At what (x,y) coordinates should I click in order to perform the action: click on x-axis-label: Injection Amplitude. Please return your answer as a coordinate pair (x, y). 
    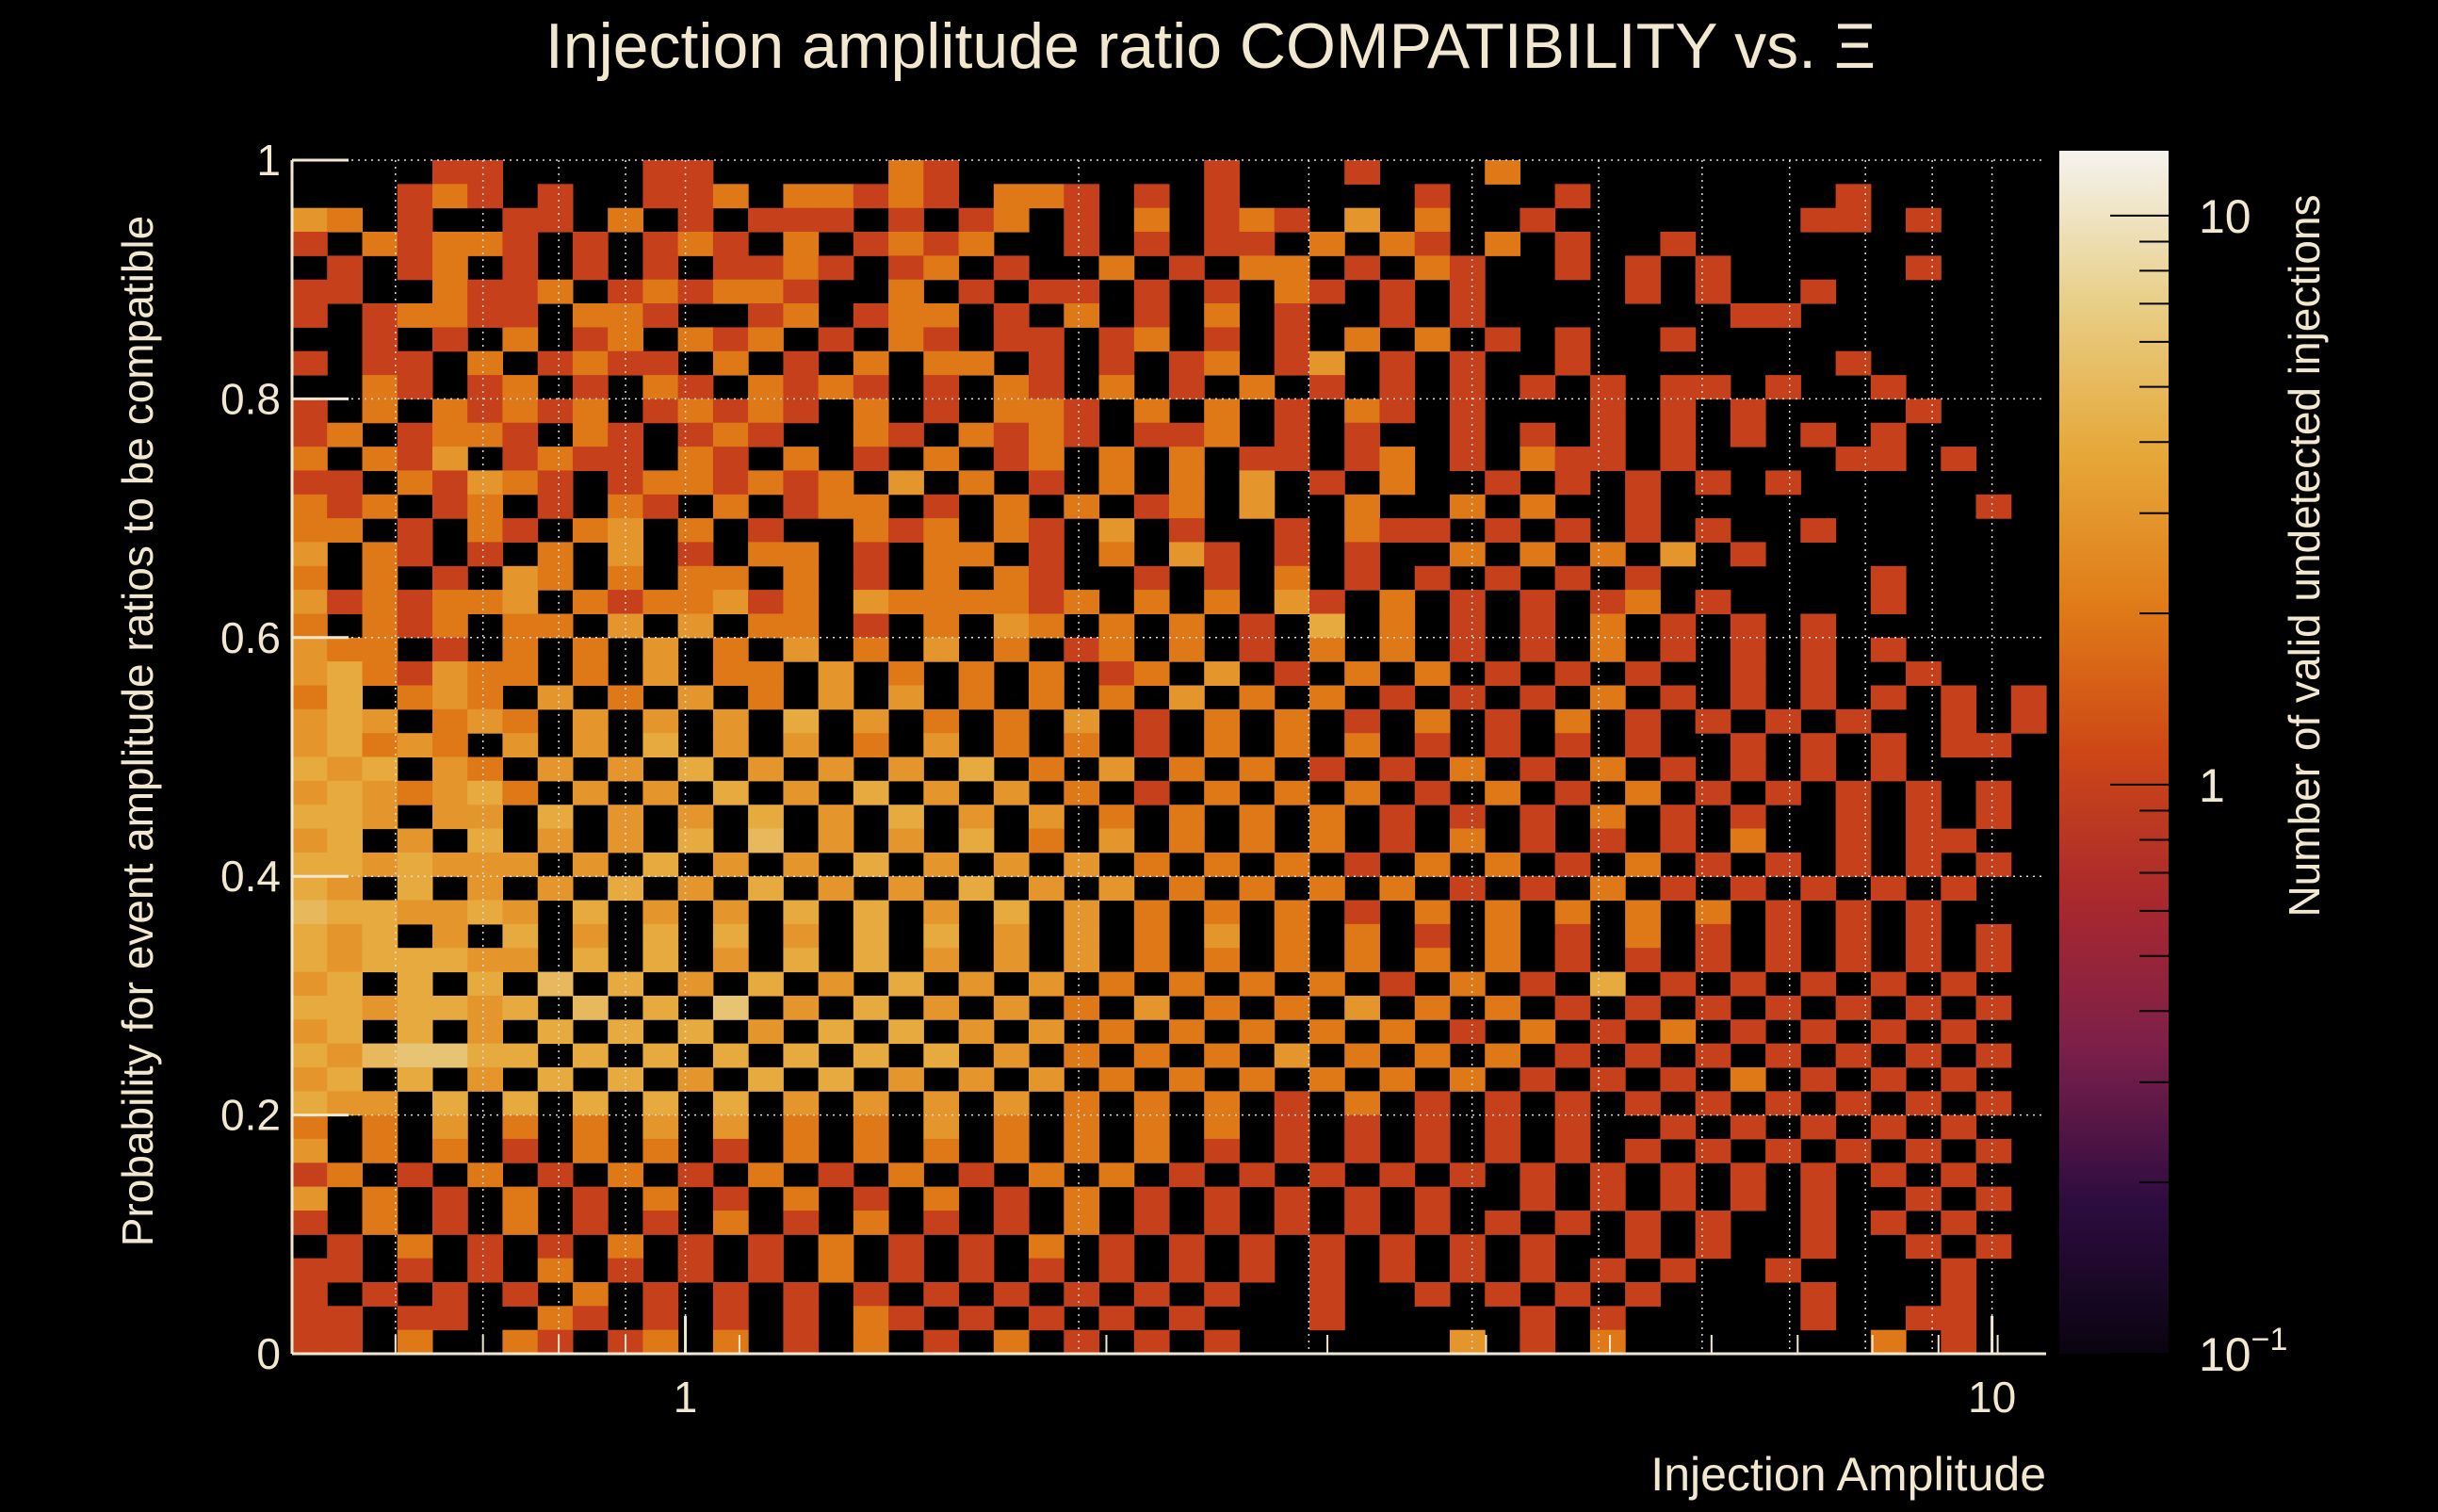
    Looking at the image, I should click on (1848, 1474).